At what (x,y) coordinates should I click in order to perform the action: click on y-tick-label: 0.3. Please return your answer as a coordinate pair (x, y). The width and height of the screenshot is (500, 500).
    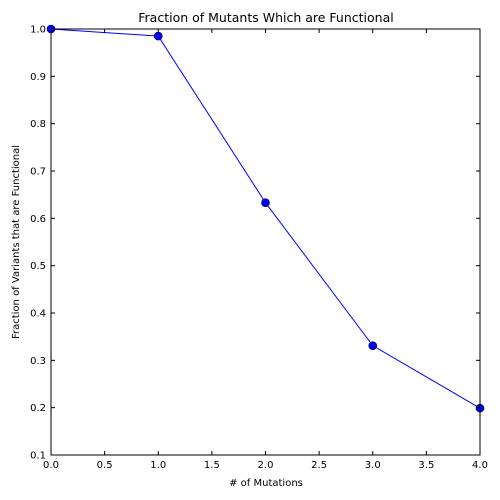
    Looking at the image, I should click on (38, 361).